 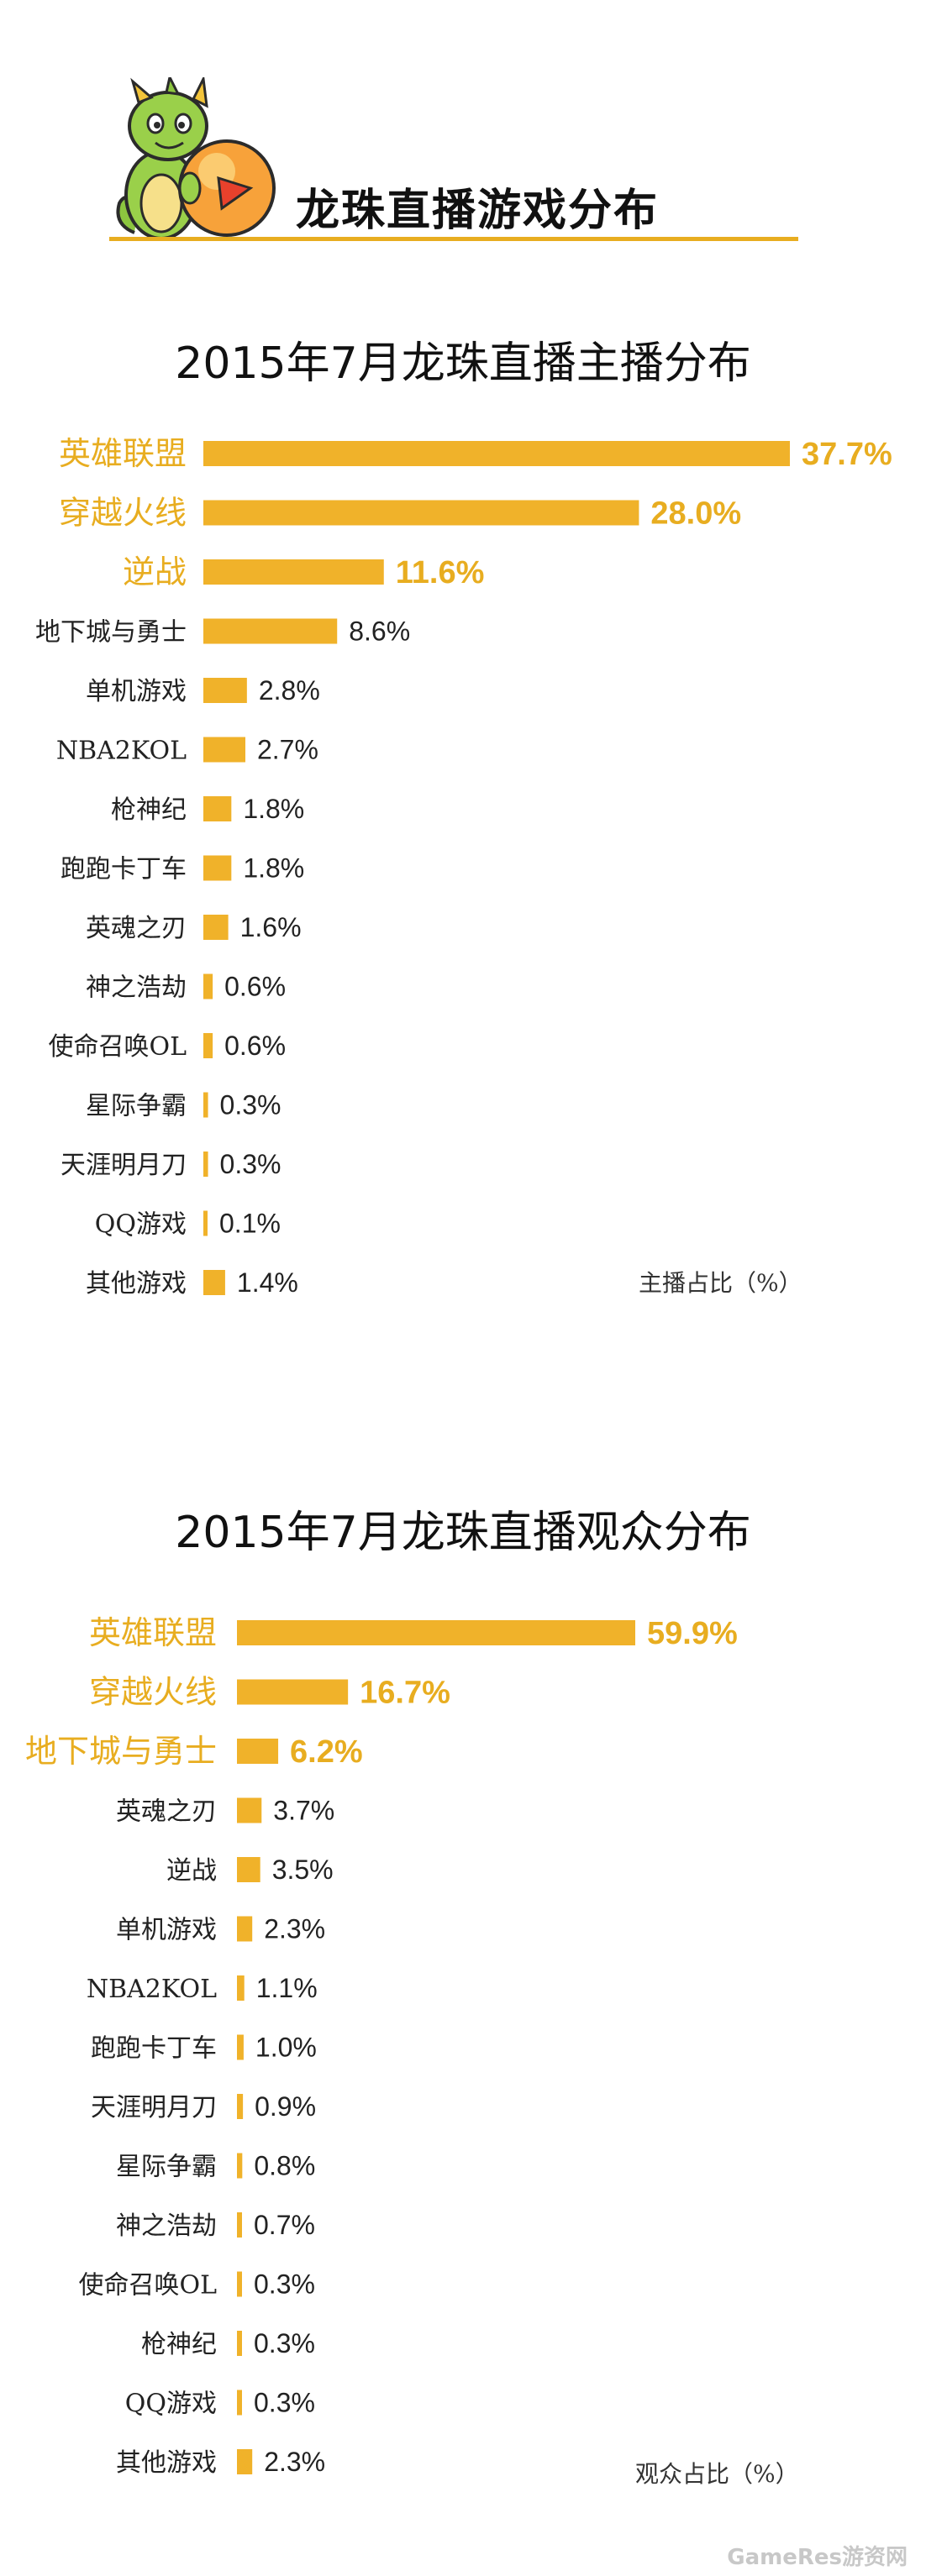 What do you see at coordinates (692, 1633) in the screenshot?
I see `value-label: 59.9%` at bounding box center [692, 1633].